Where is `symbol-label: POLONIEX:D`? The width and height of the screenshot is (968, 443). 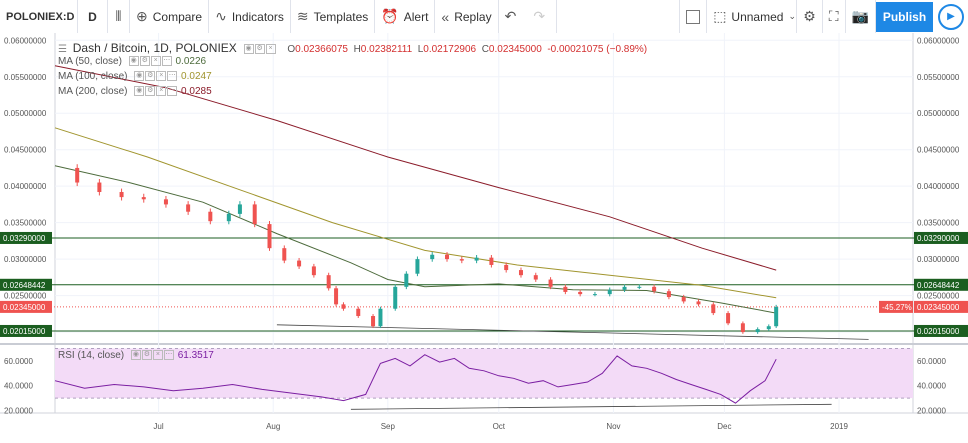
symbol-label: POLONIEX:D is located at coordinates (40, 16).